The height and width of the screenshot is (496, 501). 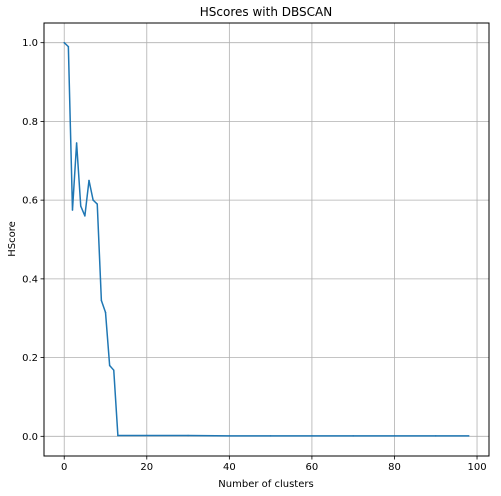 What do you see at coordinates (30, 358) in the screenshot?
I see `y-tick-label: 0.2` at bounding box center [30, 358].